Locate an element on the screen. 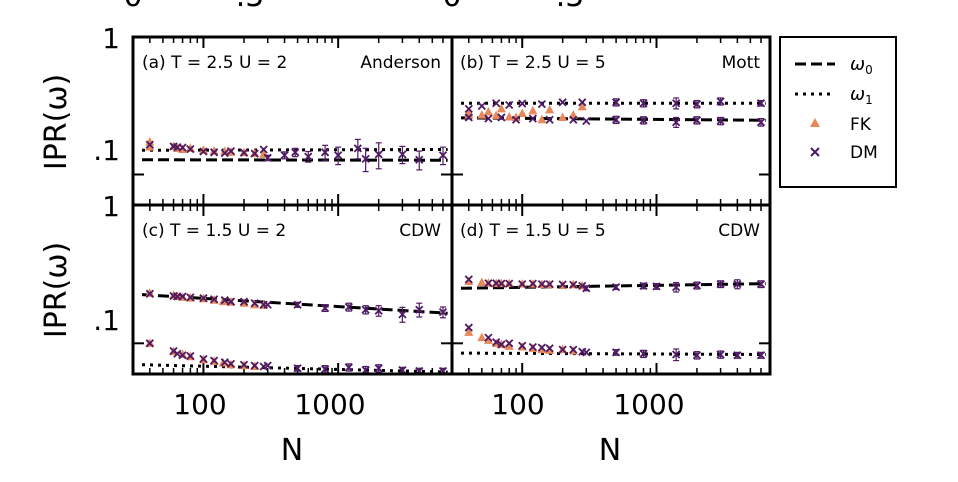  x-tick-label: 1000 is located at coordinates (648, 404).